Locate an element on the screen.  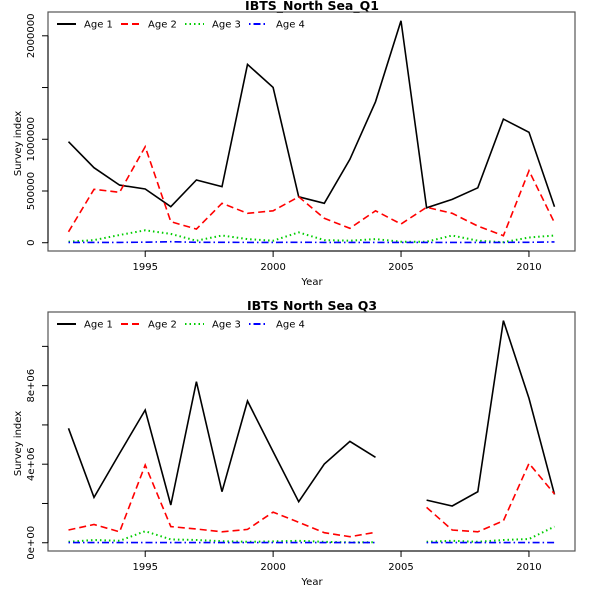
chart-title: IBTS North Sea Q3 is located at coordinates (312, 305).